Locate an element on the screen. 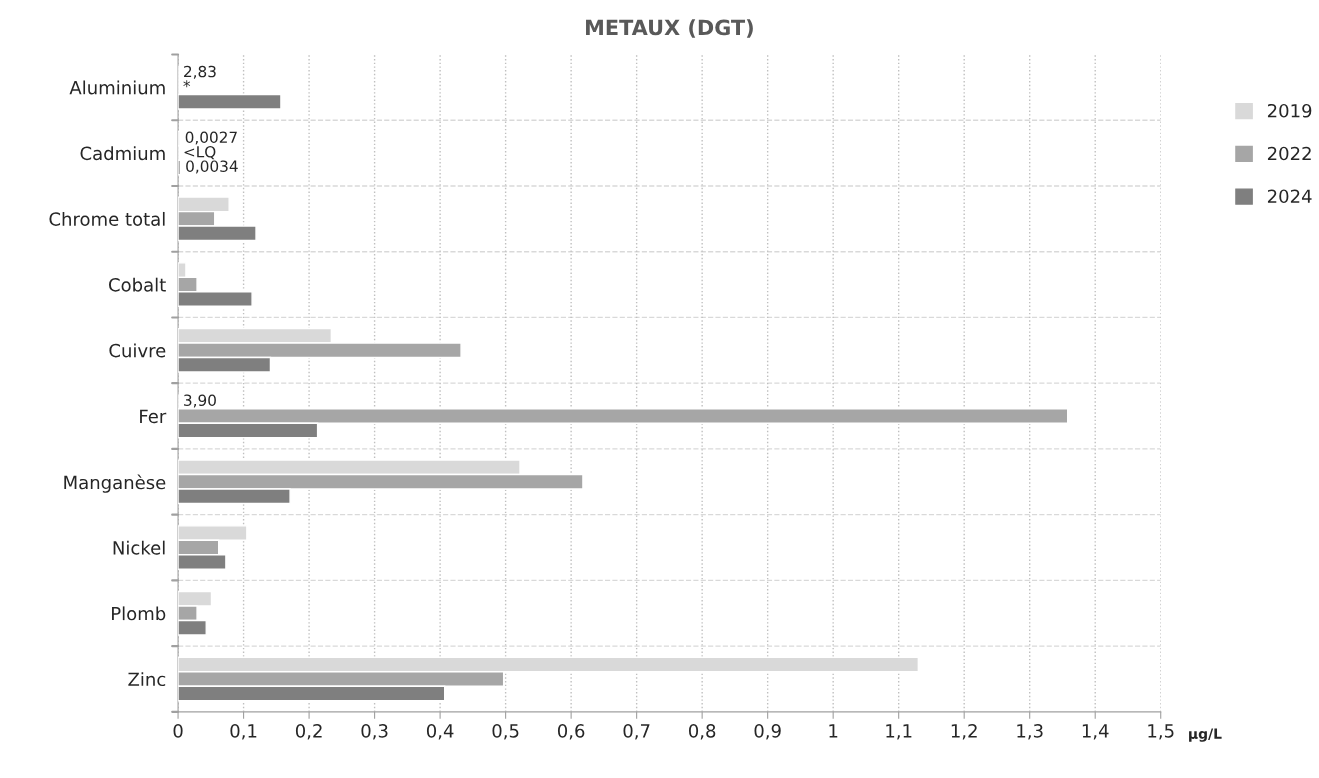 This screenshot has height=778, width=1319. legend-label: 2022 is located at coordinates (1289, 153).